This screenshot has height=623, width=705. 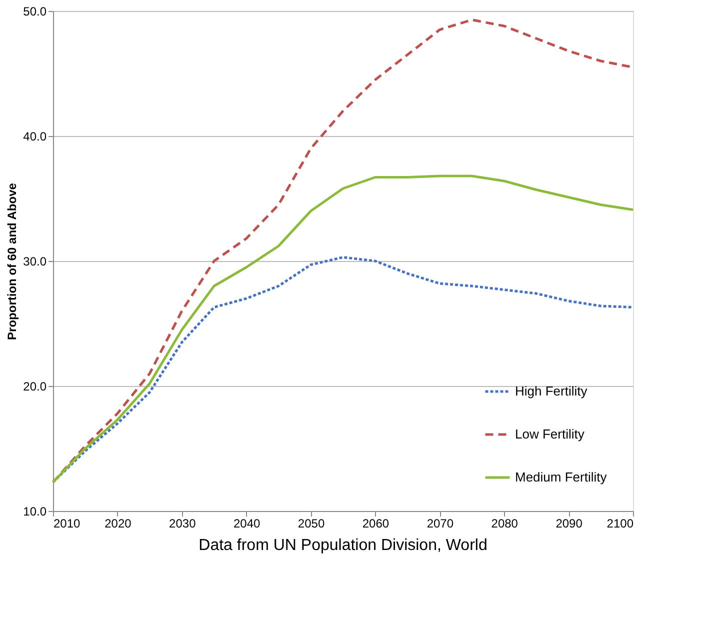 I want to click on x-tick-label: 2040, so click(x=247, y=523).